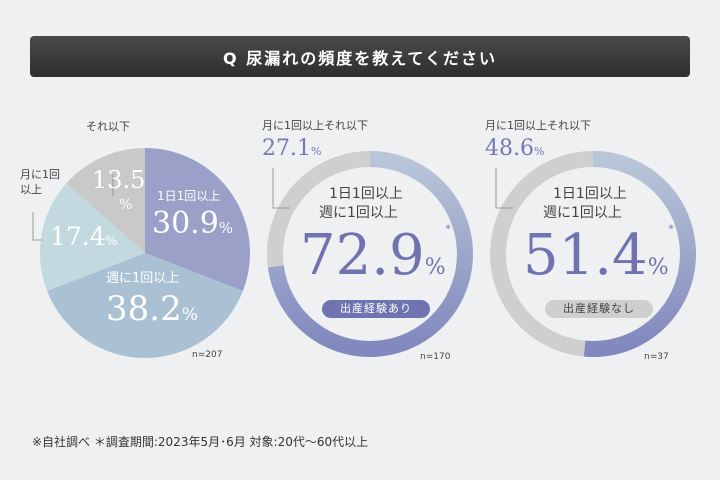 This screenshot has height=480, width=720. Describe the element at coordinates (360, 56) in the screenshot. I see `question-title: Q 尿漏れの頻度を教えてください` at that location.